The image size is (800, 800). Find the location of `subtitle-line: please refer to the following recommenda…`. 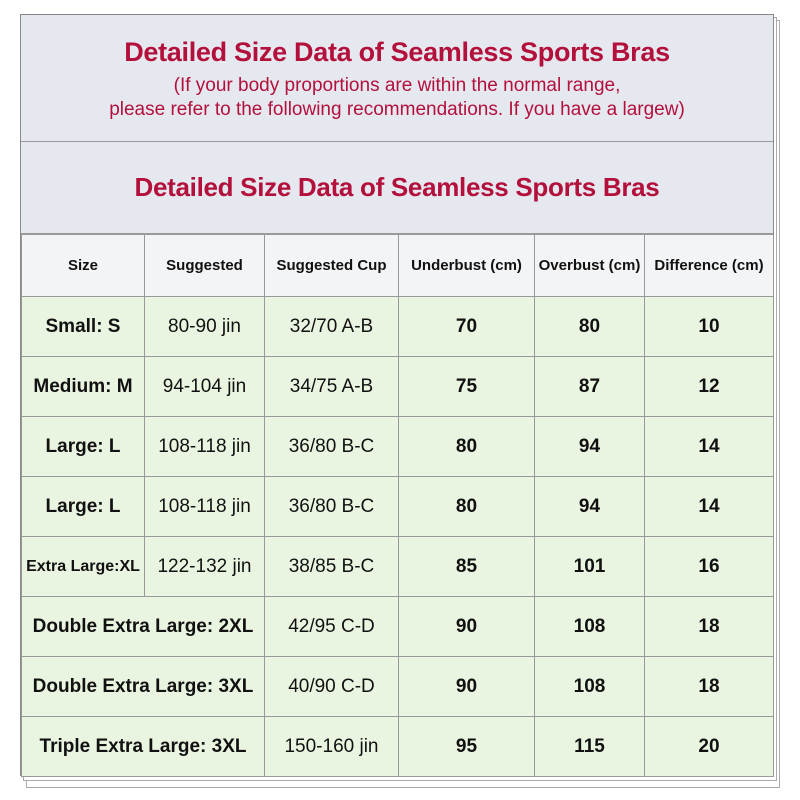

subtitle-line: please refer to the following recommenda… is located at coordinates (397, 109).